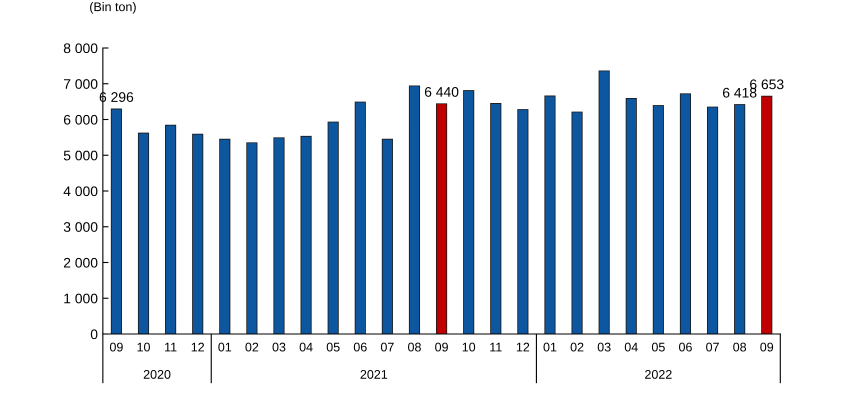 Image resolution: width=850 pixels, height=400 pixels. What do you see at coordinates (81, 119) in the screenshot?
I see `y-tick-label: 6 000` at bounding box center [81, 119].